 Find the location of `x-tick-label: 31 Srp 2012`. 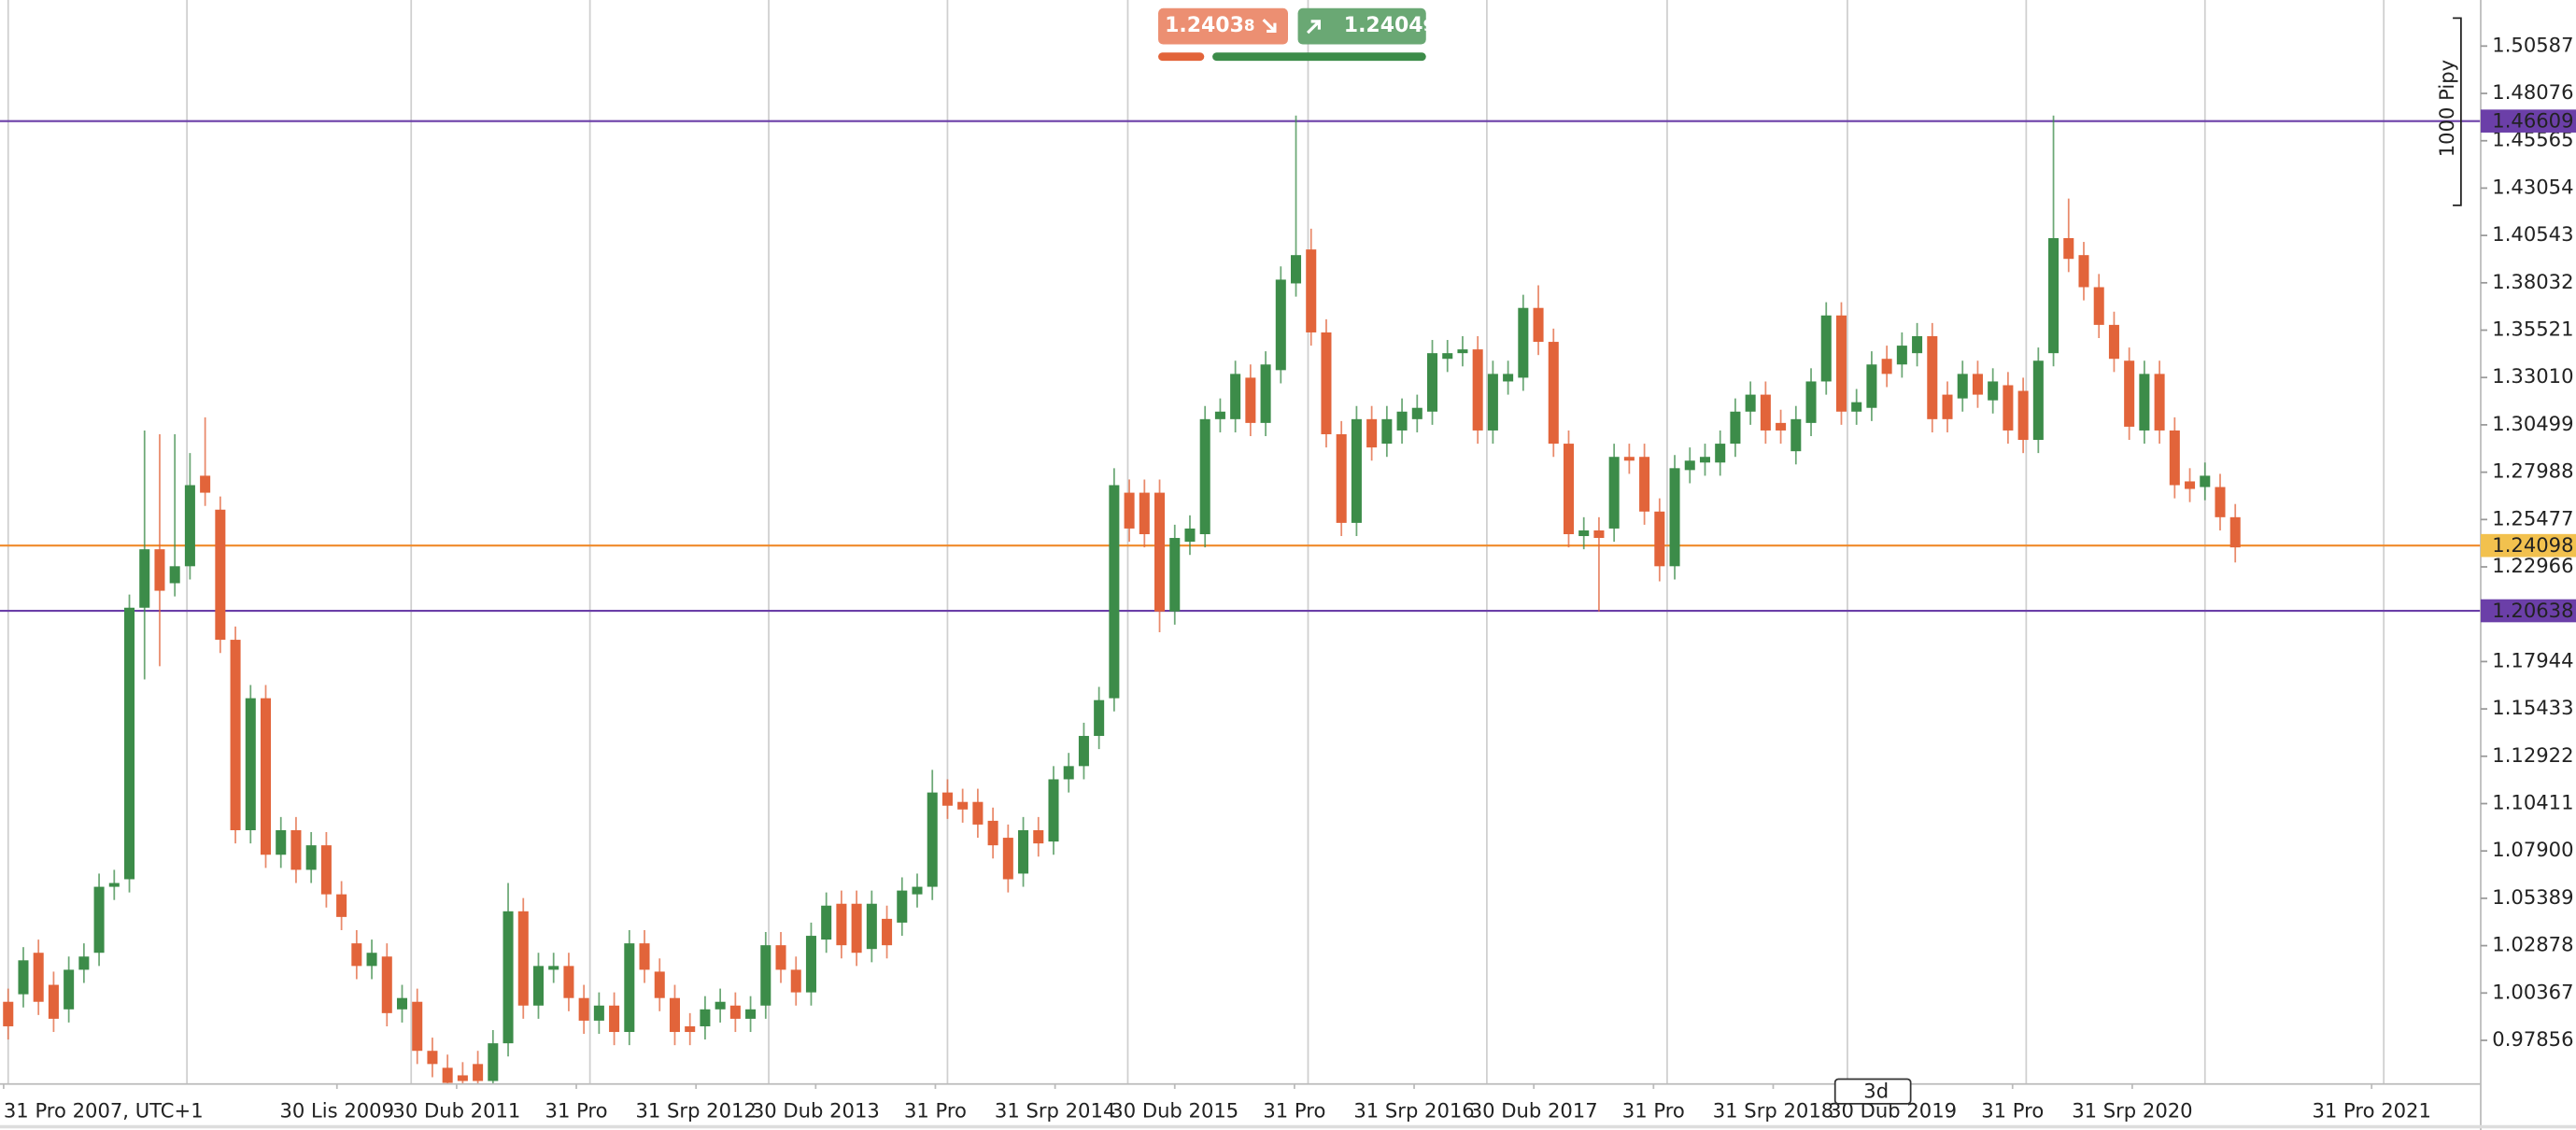

x-tick-label: 31 Srp 2012 is located at coordinates (695, 1111).